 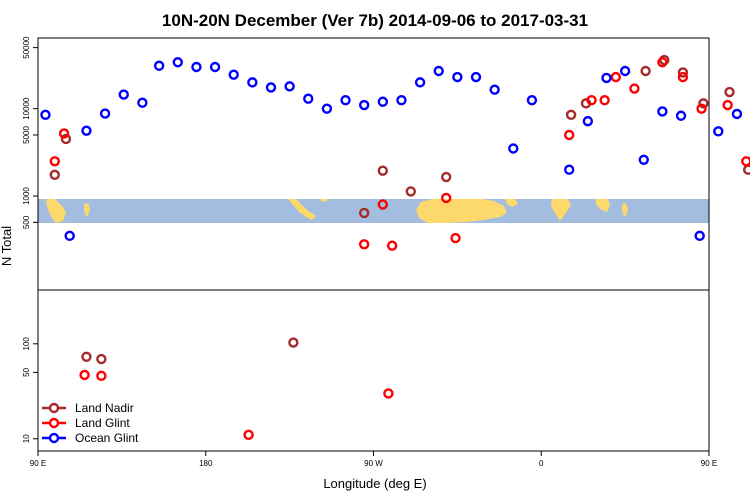 I want to click on upper-y-tick-label: 1000, so click(x=26, y=196).